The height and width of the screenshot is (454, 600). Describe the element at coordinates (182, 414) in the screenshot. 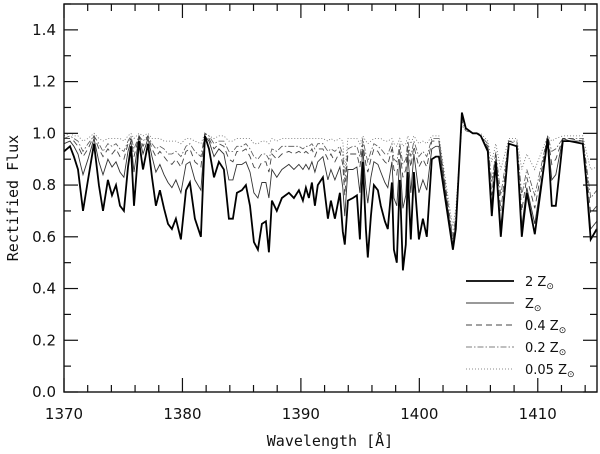

I see `x-tick-label: 1380` at that location.